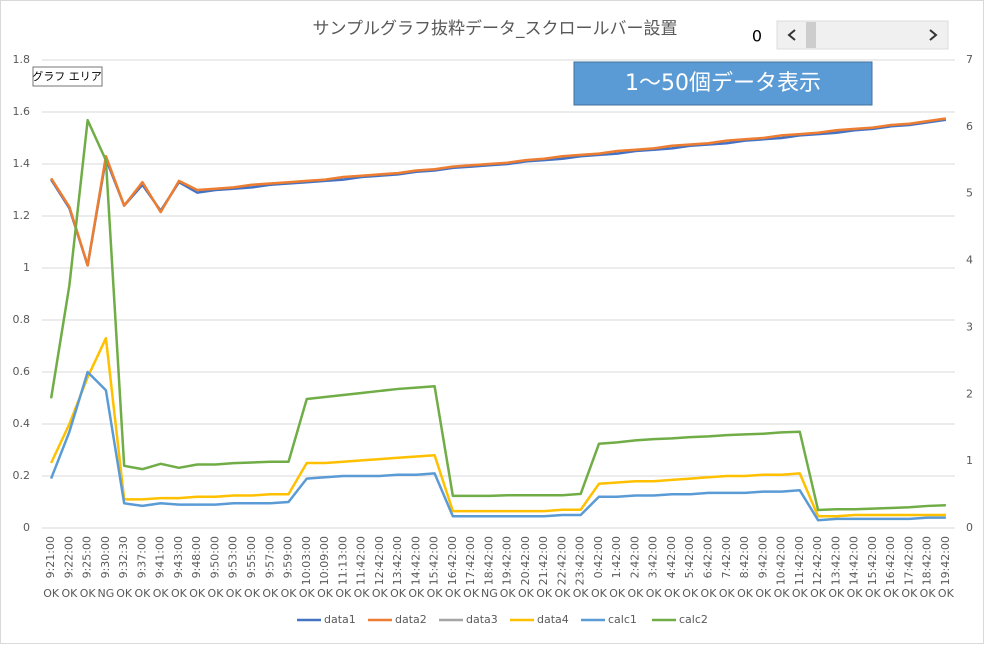  Describe the element at coordinates (933, 35) in the screenshot. I see `scroll-right` at that location.